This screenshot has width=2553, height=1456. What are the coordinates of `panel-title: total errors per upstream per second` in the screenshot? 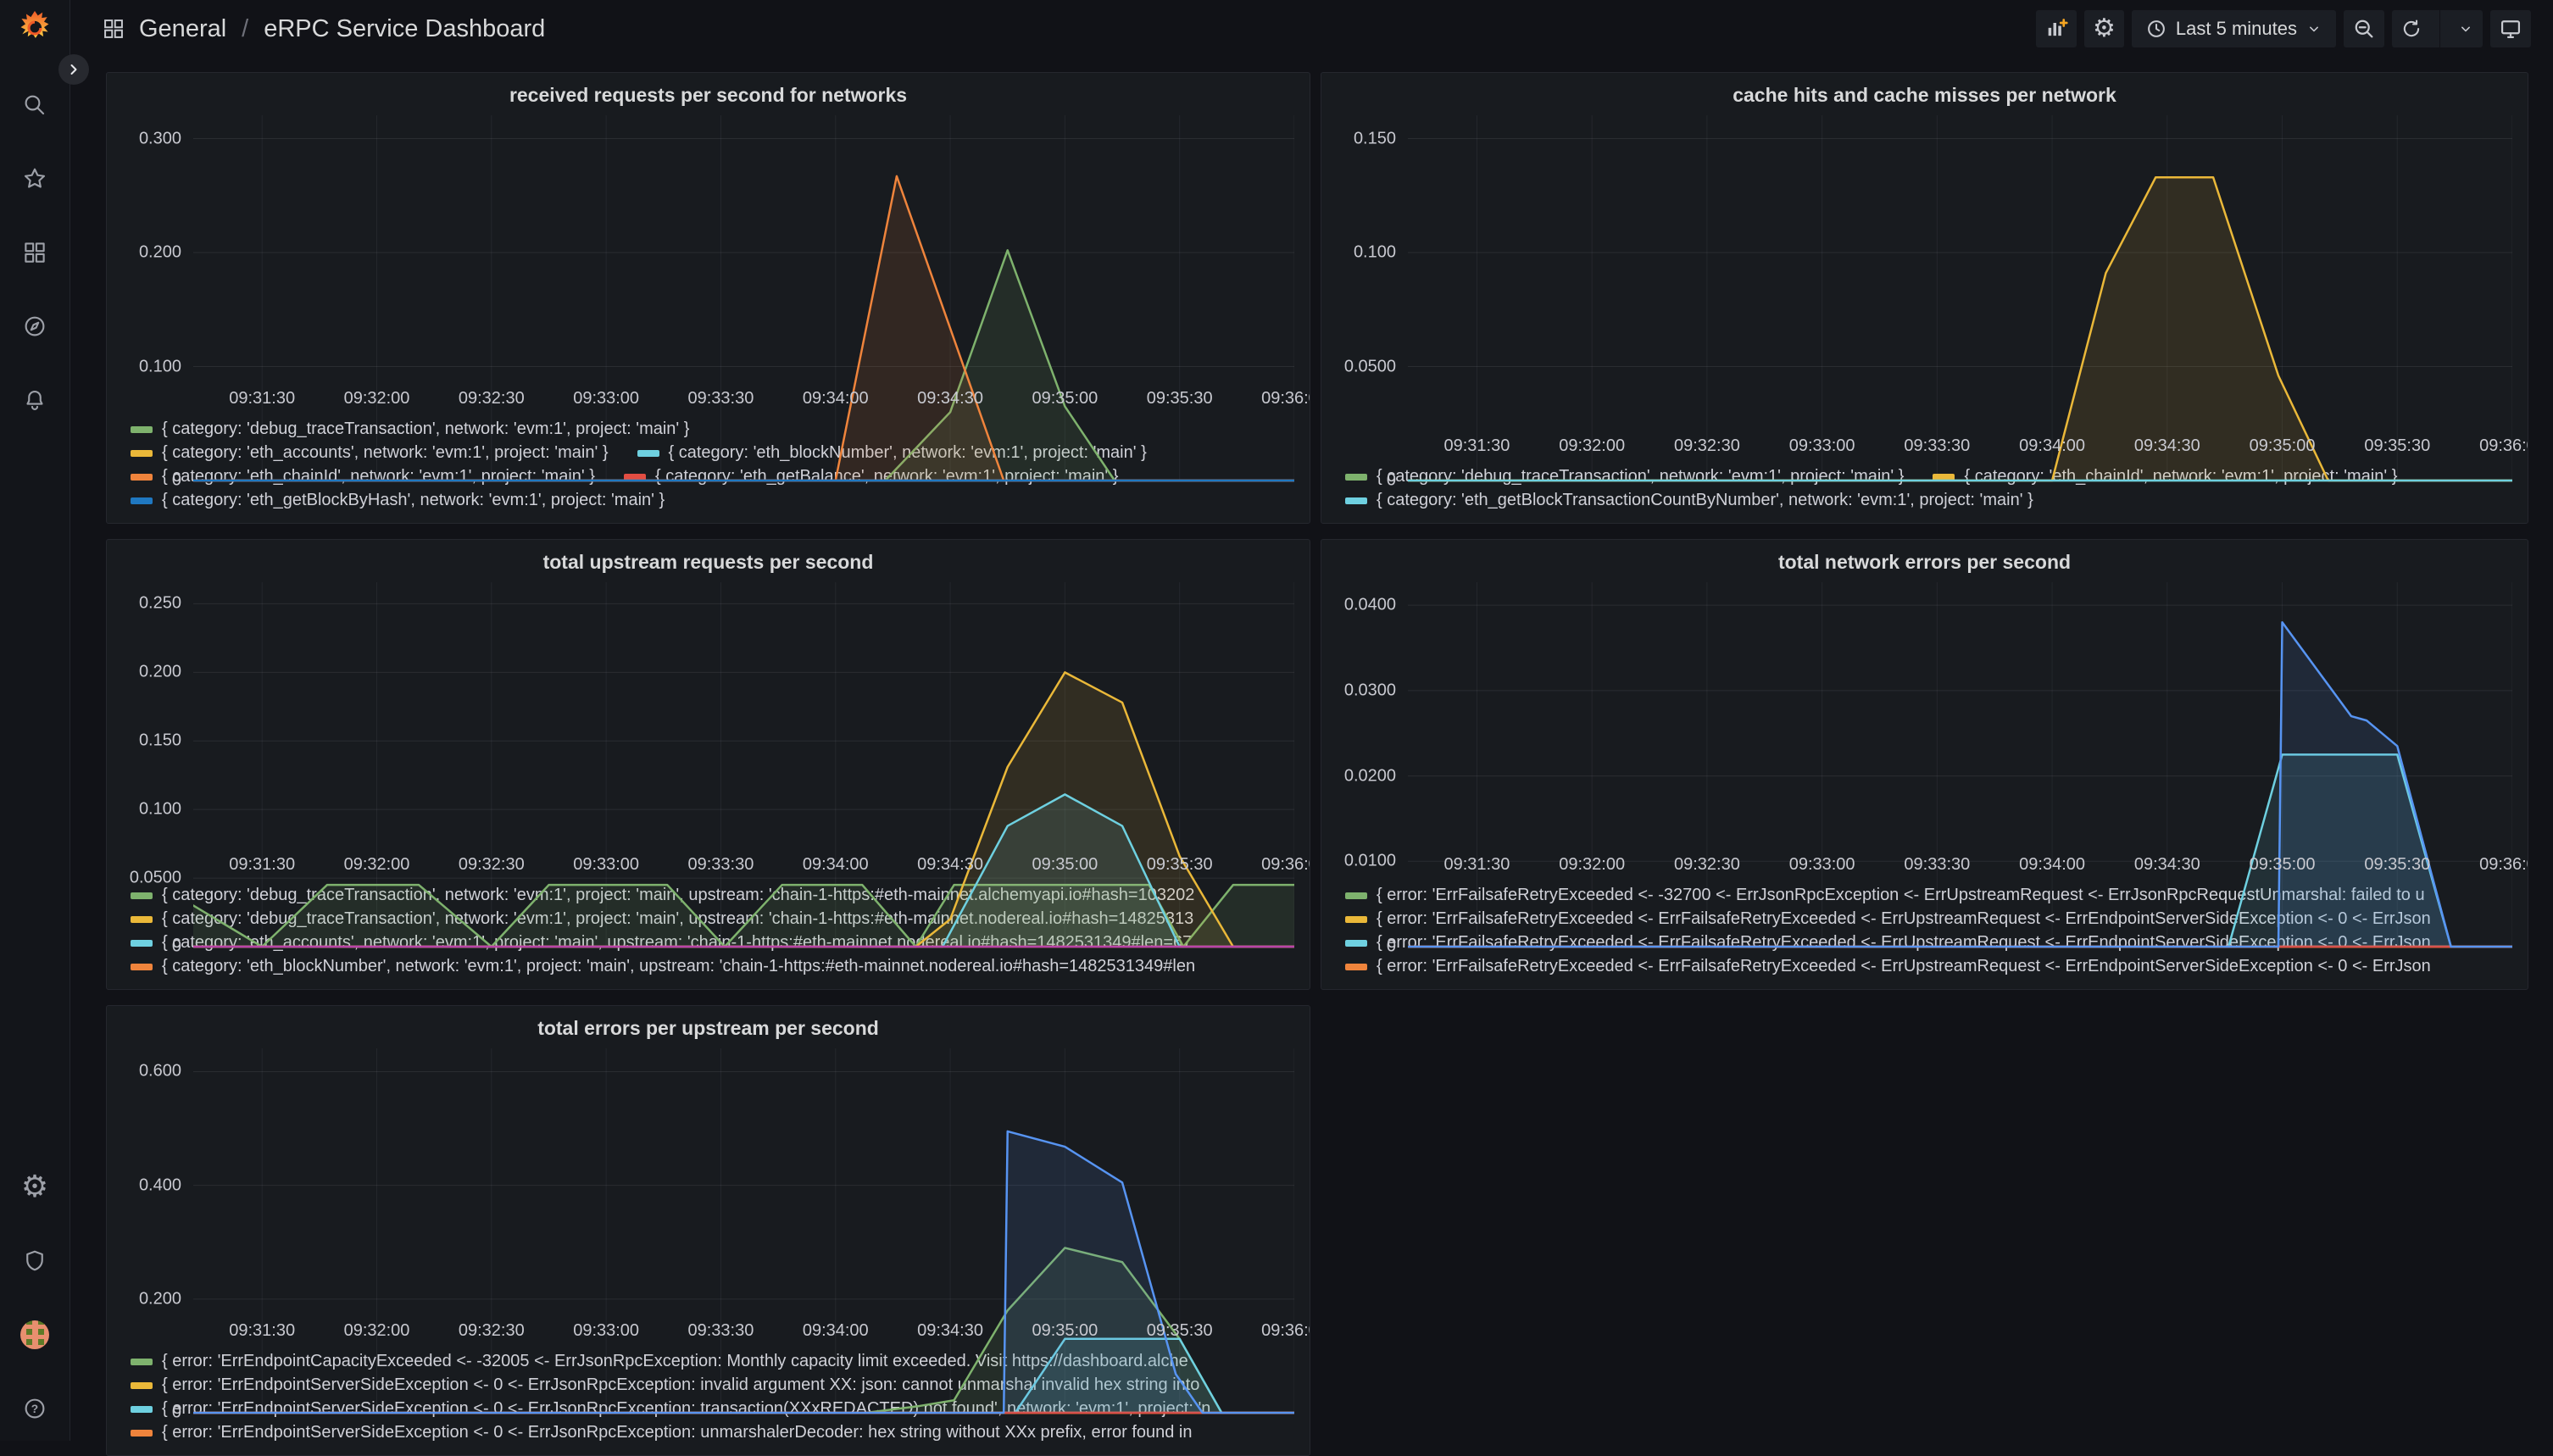 It's located at (708, 1028).